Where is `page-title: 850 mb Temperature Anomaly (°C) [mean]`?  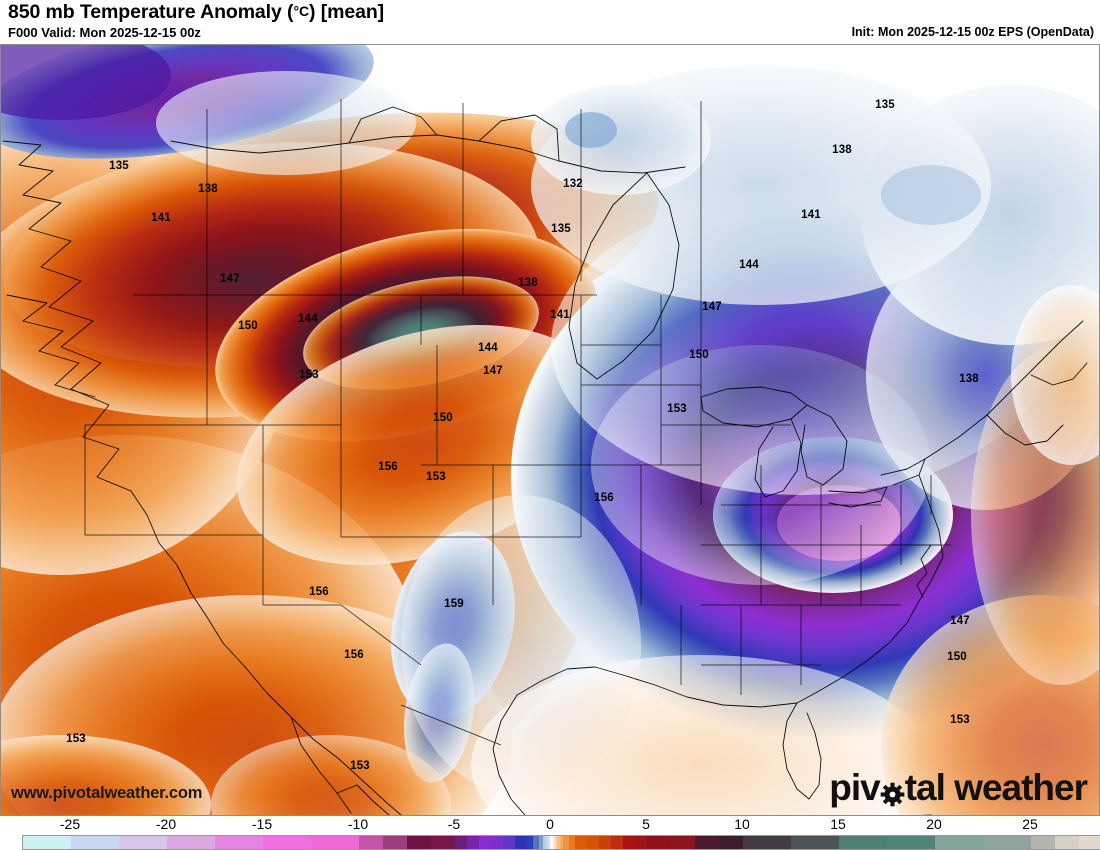
page-title: 850 mb Temperature Anomaly (°C) [mean] is located at coordinates (196, 12).